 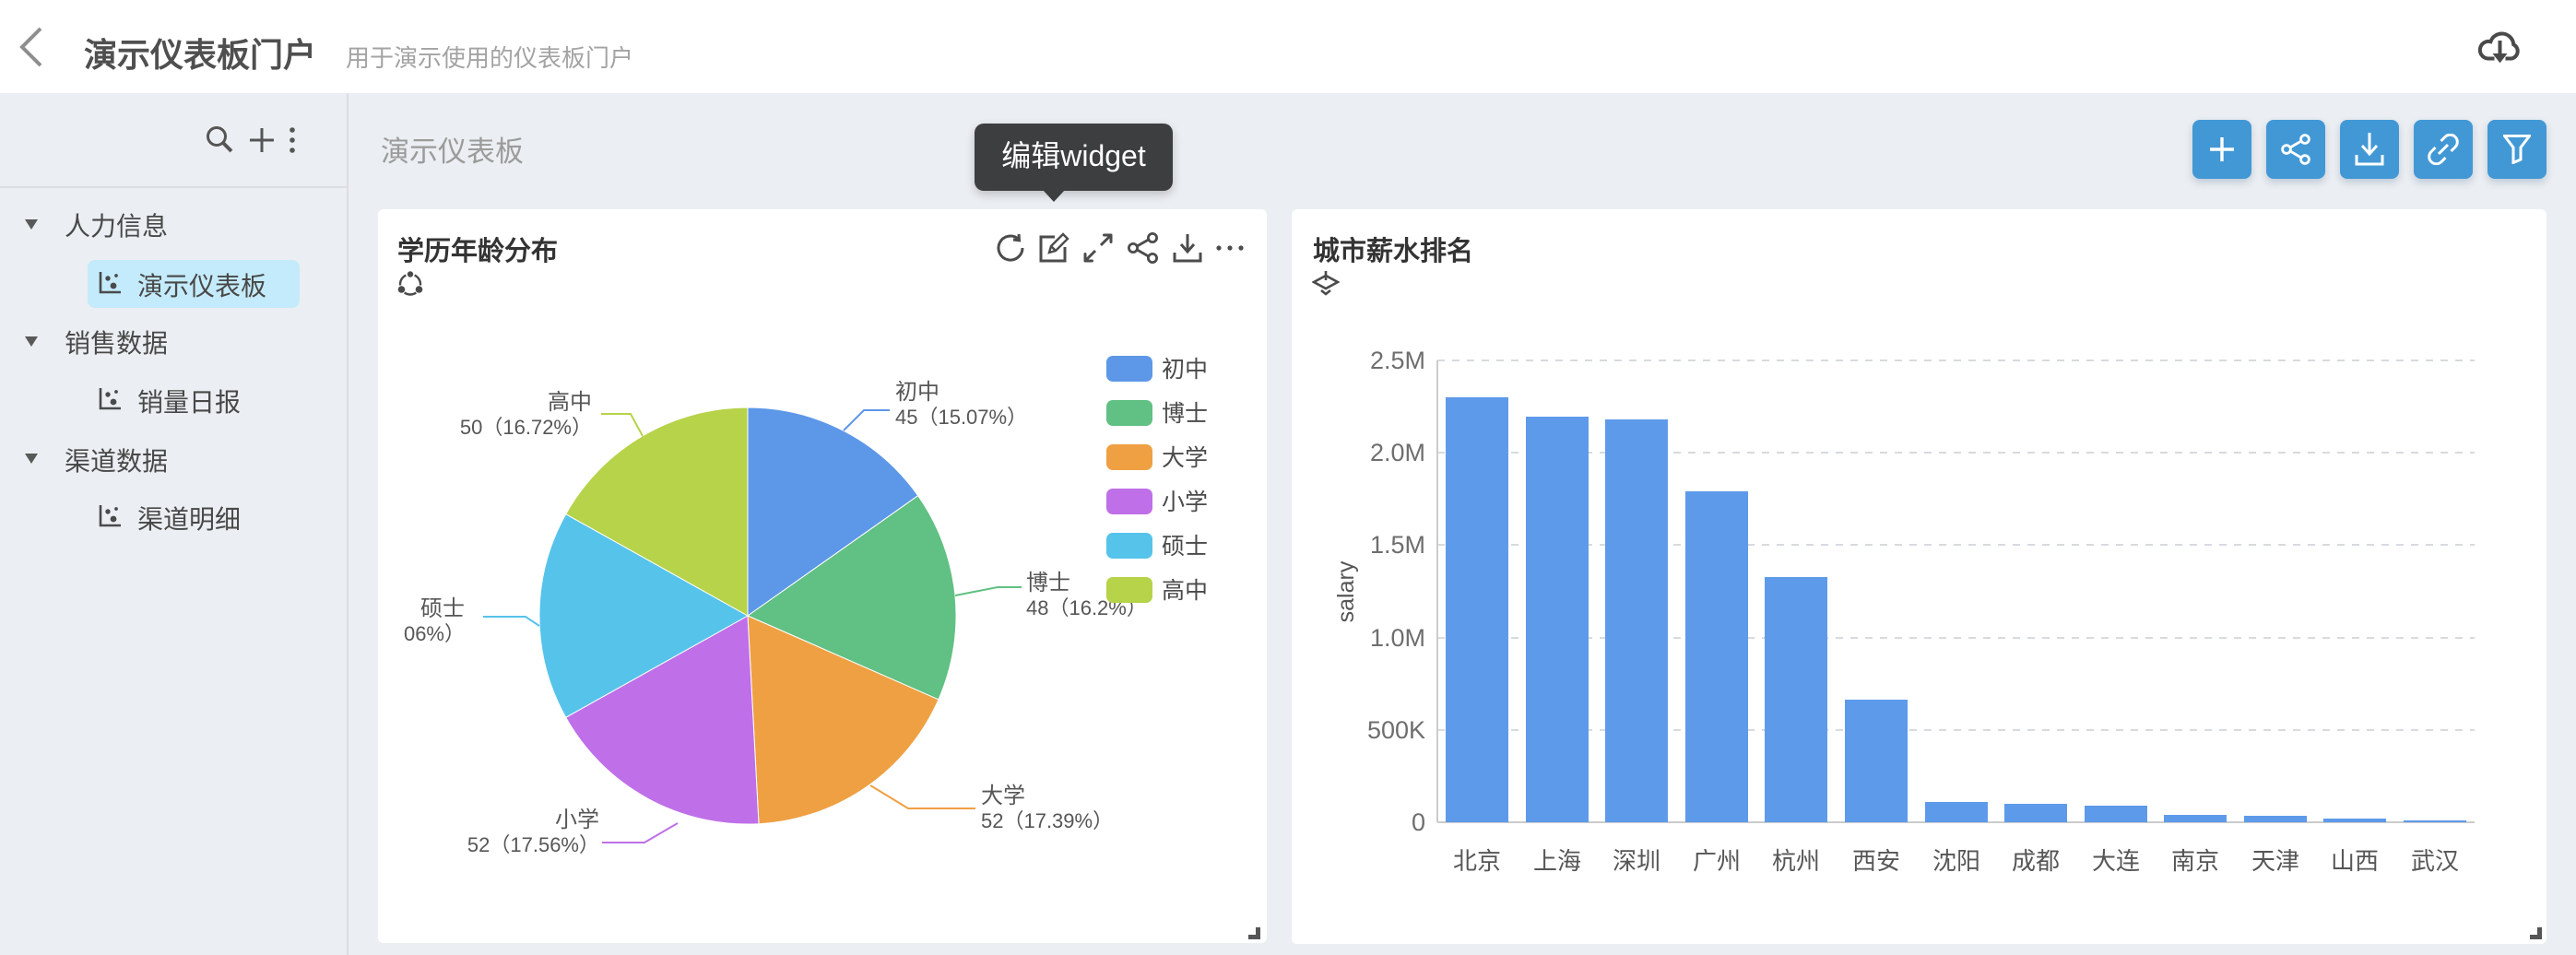 I want to click on svg-text: 500K, so click(x=1396, y=730).